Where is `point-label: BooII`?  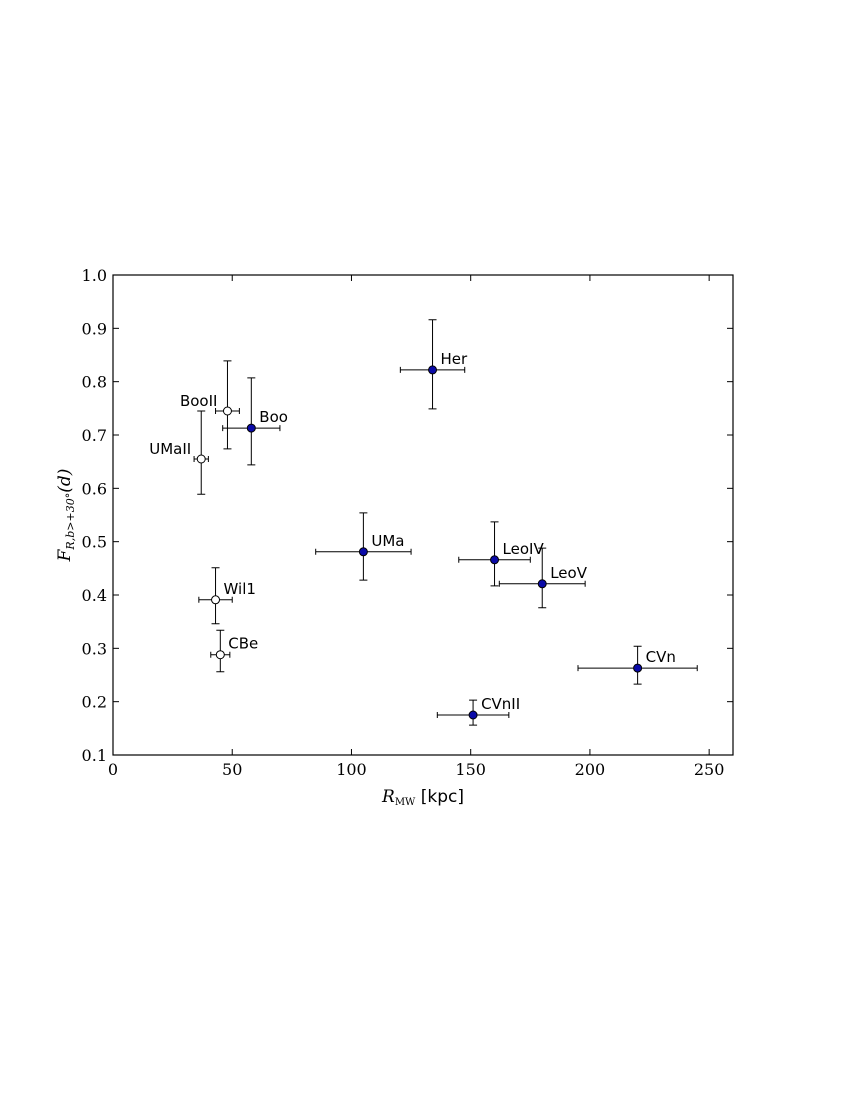 point-label: BooII is located at coordinates (199, 401).